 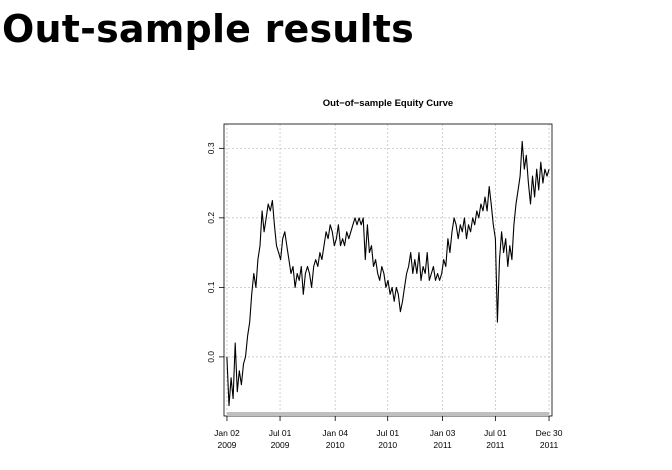 I want to click on chart-title: Out−of−sample Equity Curve, so click(x=388, y=103).